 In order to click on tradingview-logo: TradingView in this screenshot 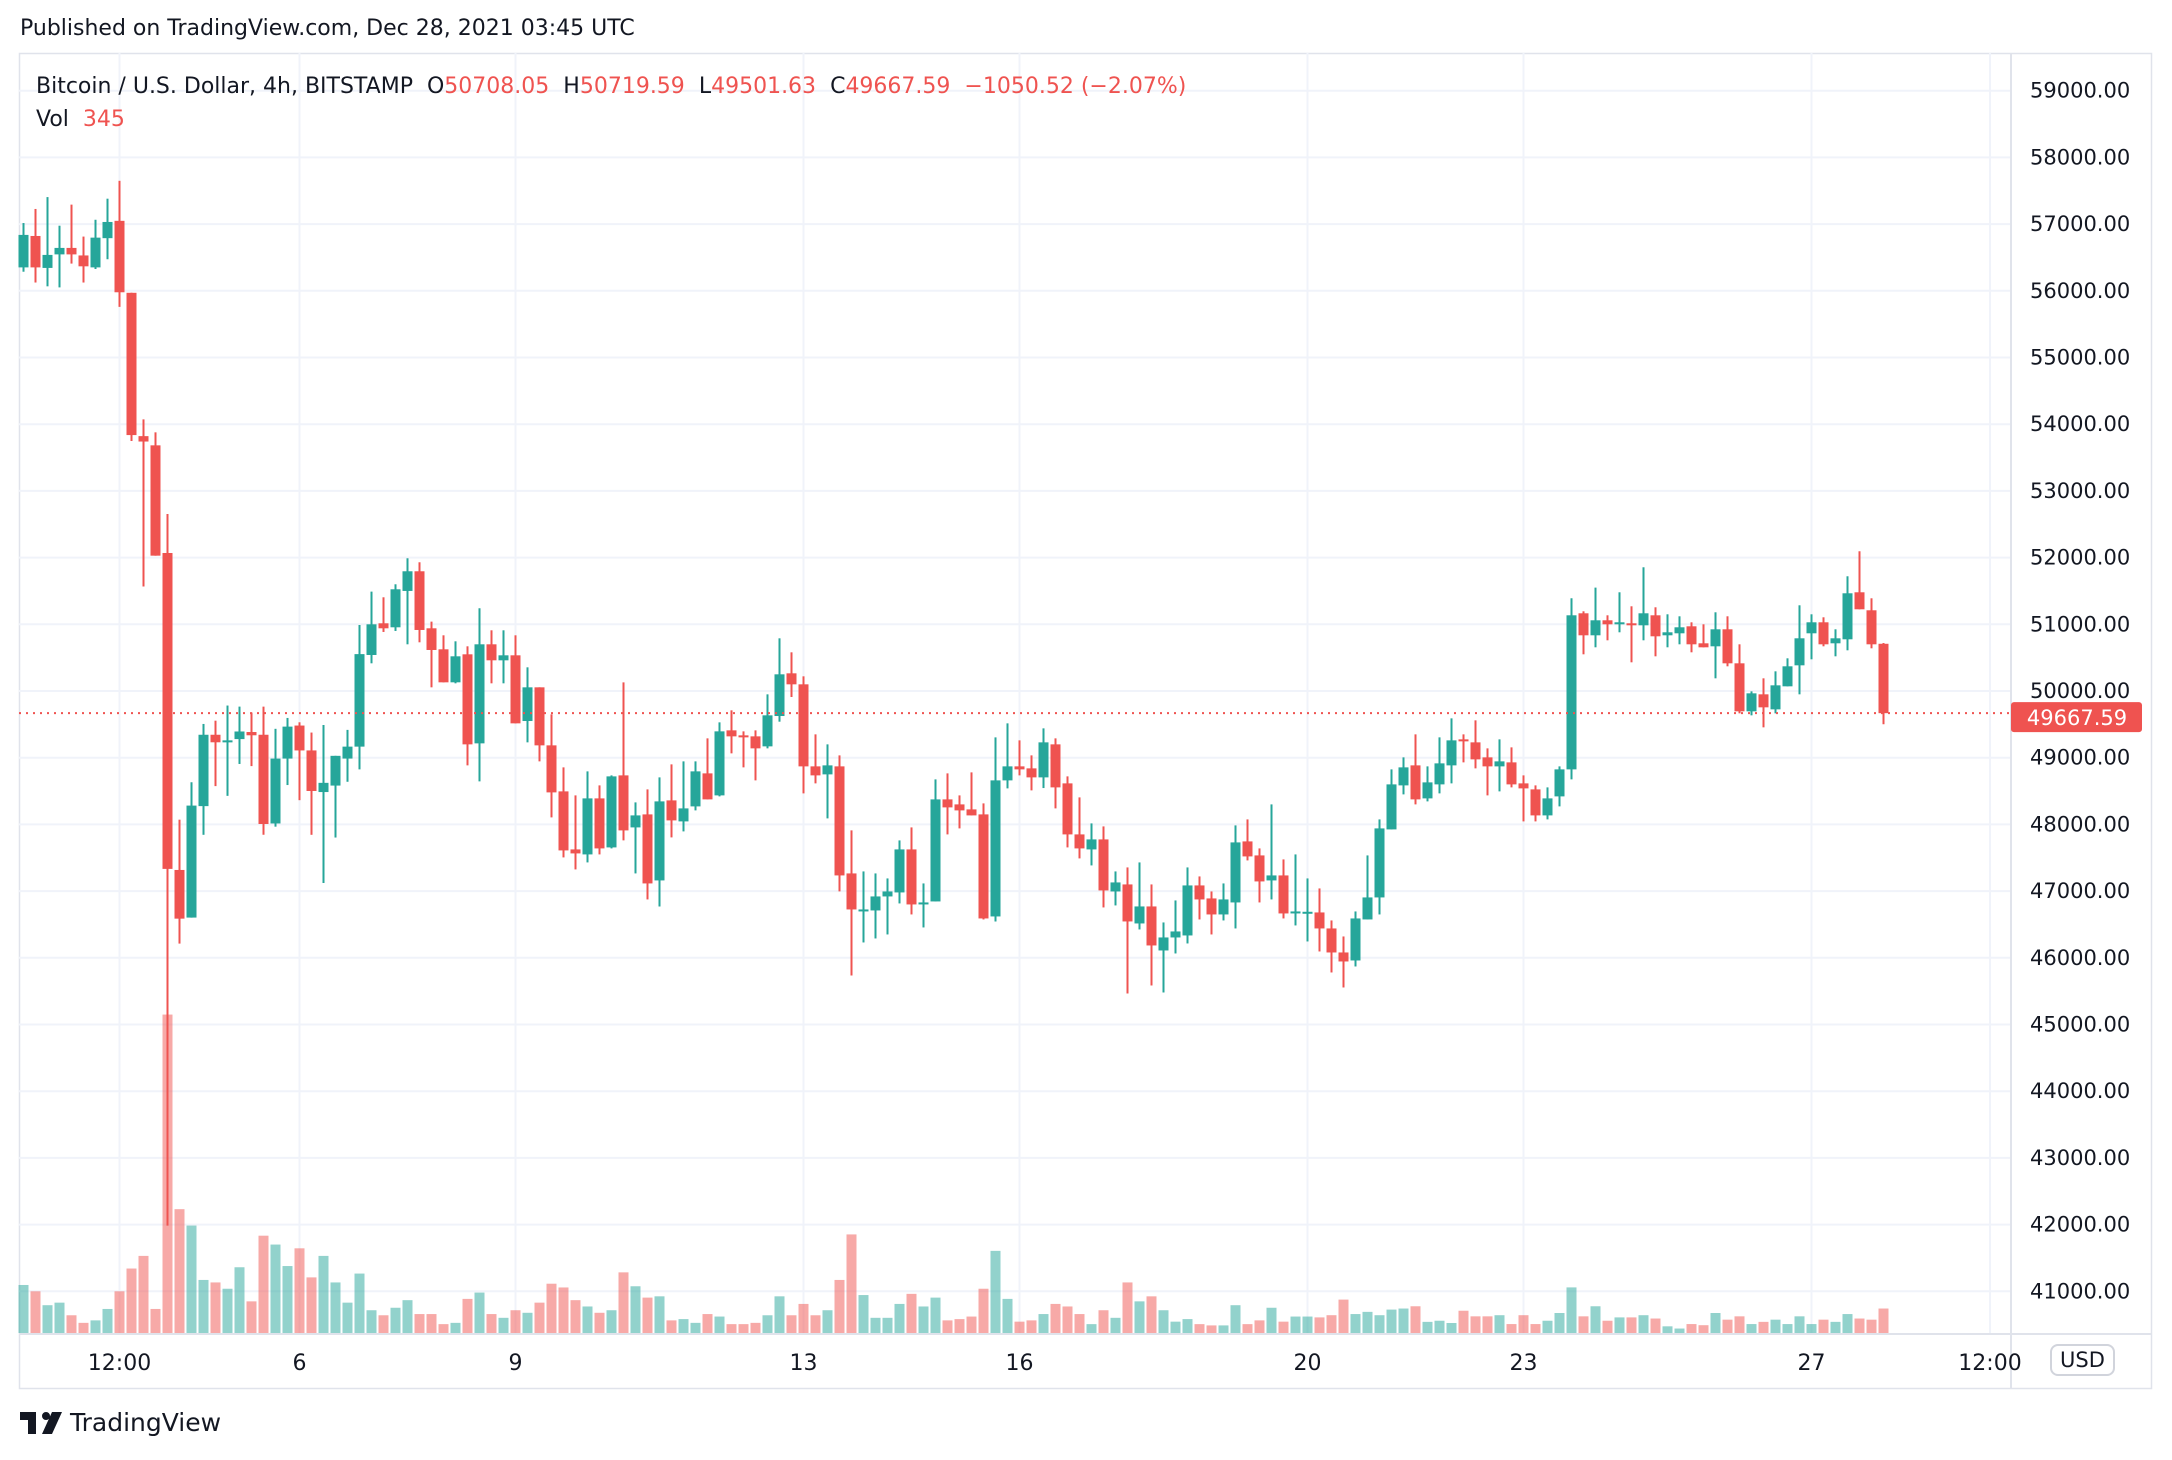, I will do `click(120, 1422)`.